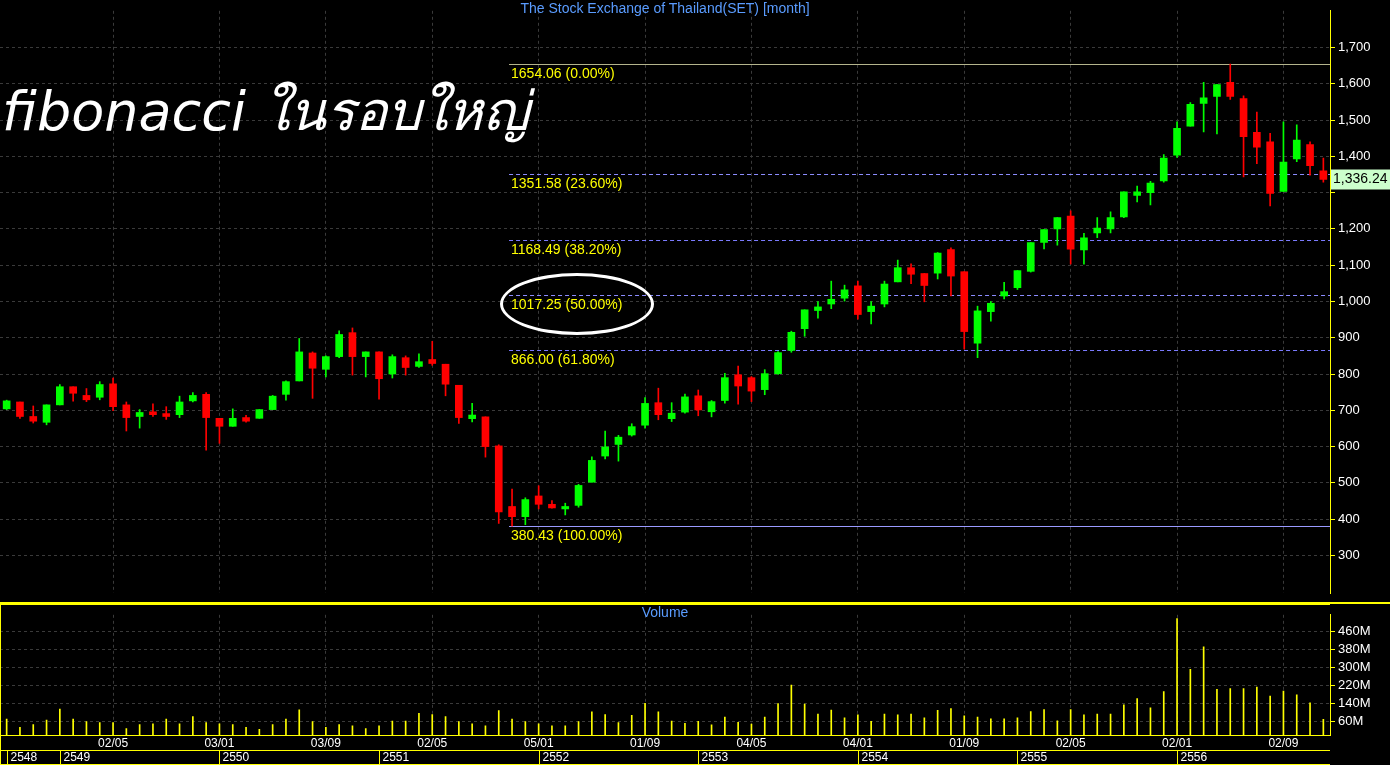 The width and height of the screenshot is (1390, 765). What do you see at coordinates (1354, 666) in the screenshot?
I see `y-tick-label: 300M` at bounding box center [1354, 666].